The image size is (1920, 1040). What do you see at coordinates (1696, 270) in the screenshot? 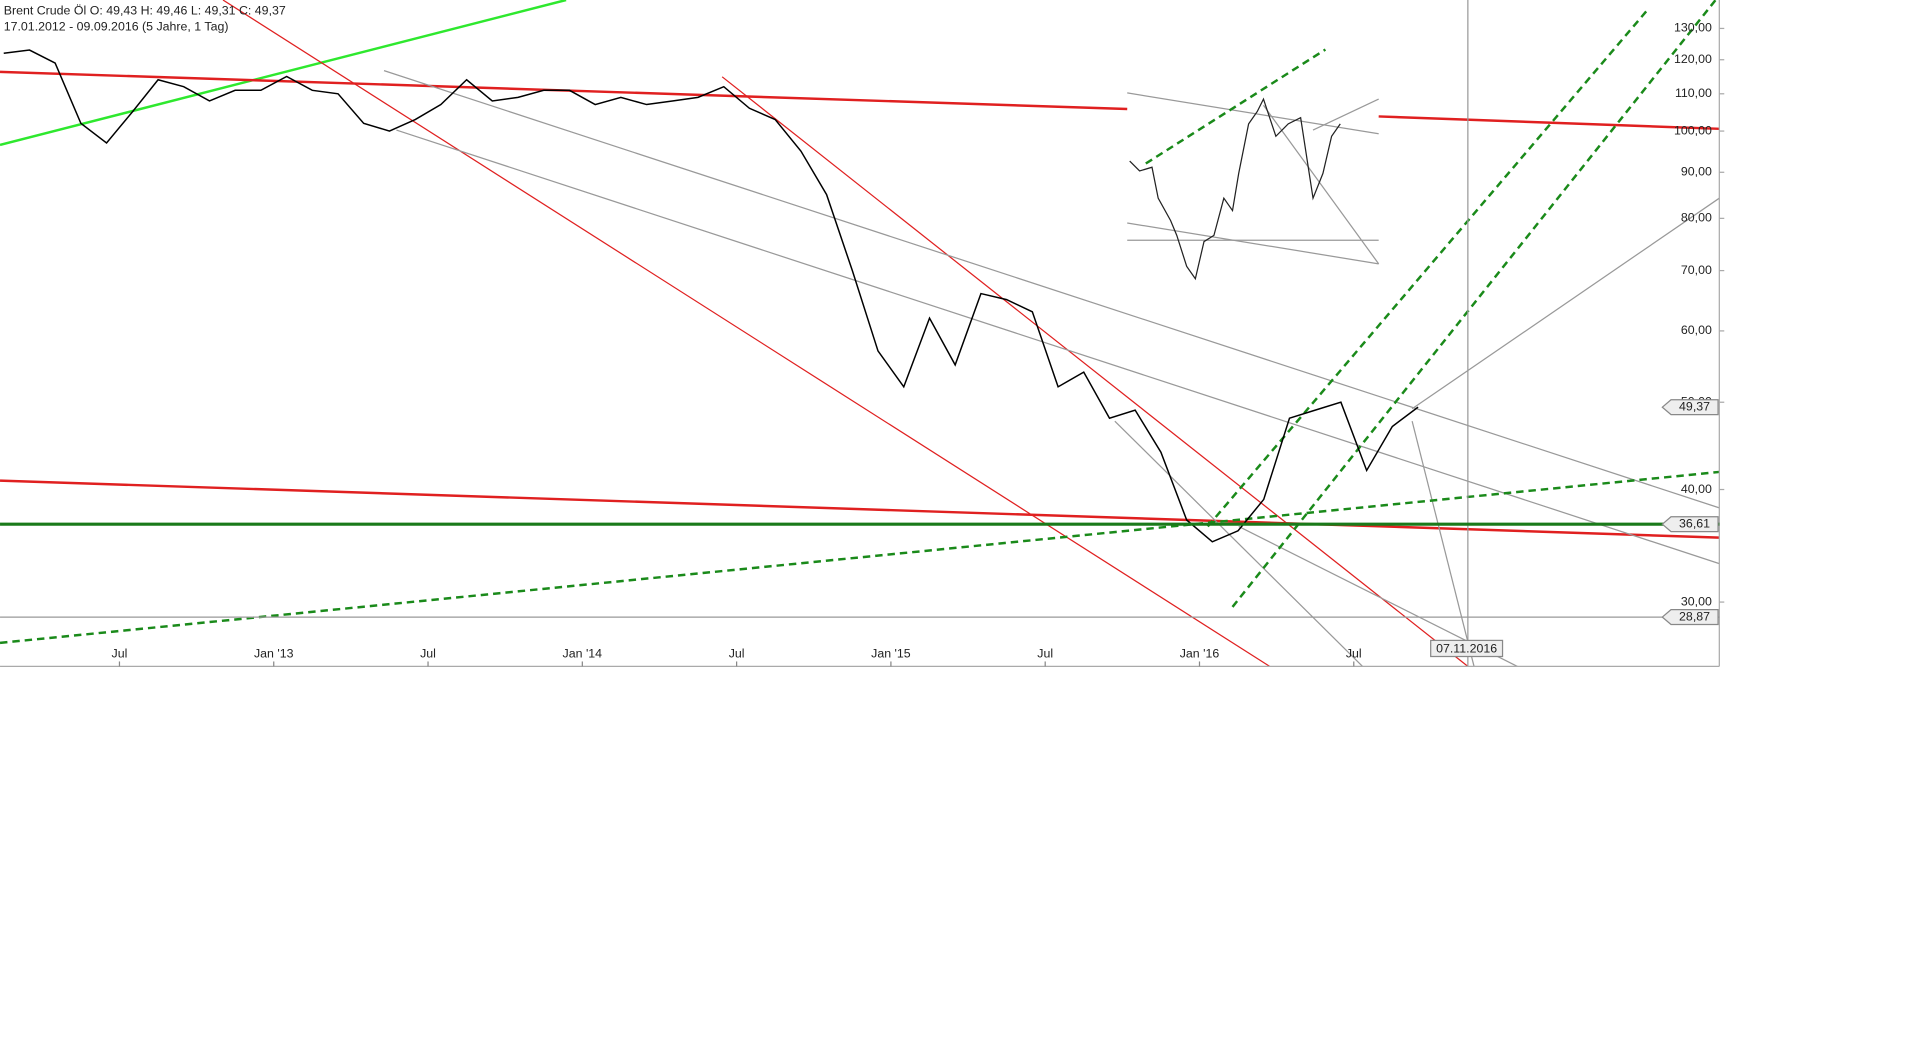
I see `y-tick-label: 70,00` at bounding box center [1696, 270].